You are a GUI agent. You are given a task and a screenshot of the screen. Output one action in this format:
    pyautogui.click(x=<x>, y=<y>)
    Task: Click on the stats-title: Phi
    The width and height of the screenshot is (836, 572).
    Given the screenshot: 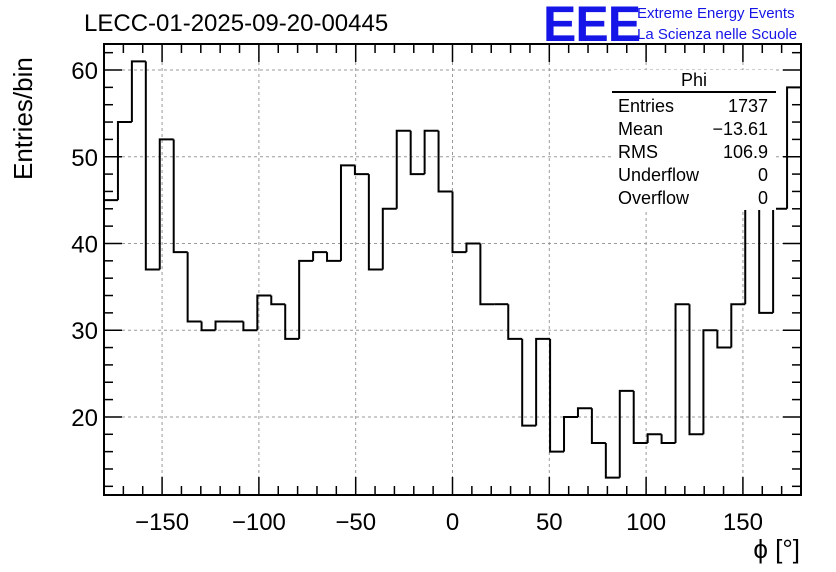 What is the action you would take?
    pyautogui.click(x=693, y=80)
    